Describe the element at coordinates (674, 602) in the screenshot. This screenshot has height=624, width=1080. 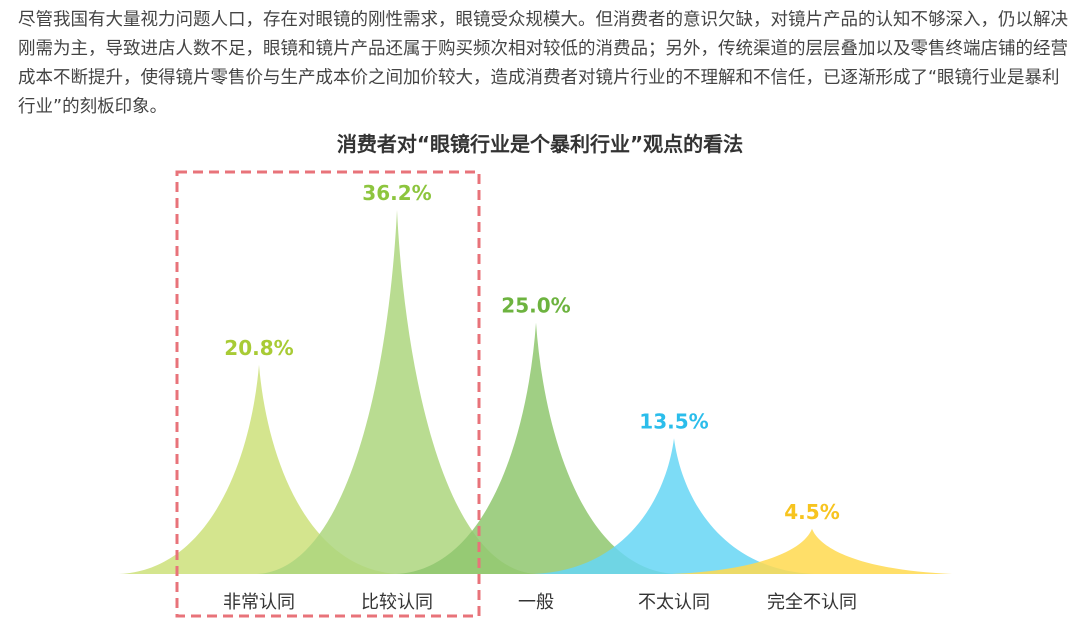
I see `category-label-4: 不太认同` at that location.